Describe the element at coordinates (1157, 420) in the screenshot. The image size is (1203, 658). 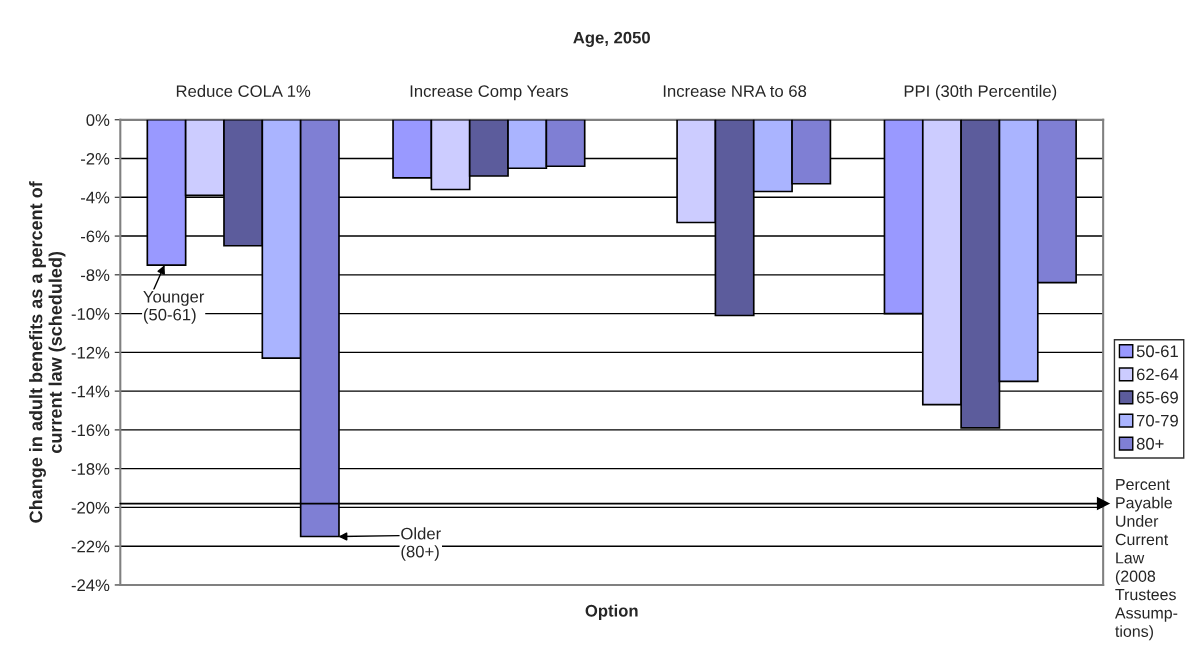
I see `legend-label: 70-79` at that location.